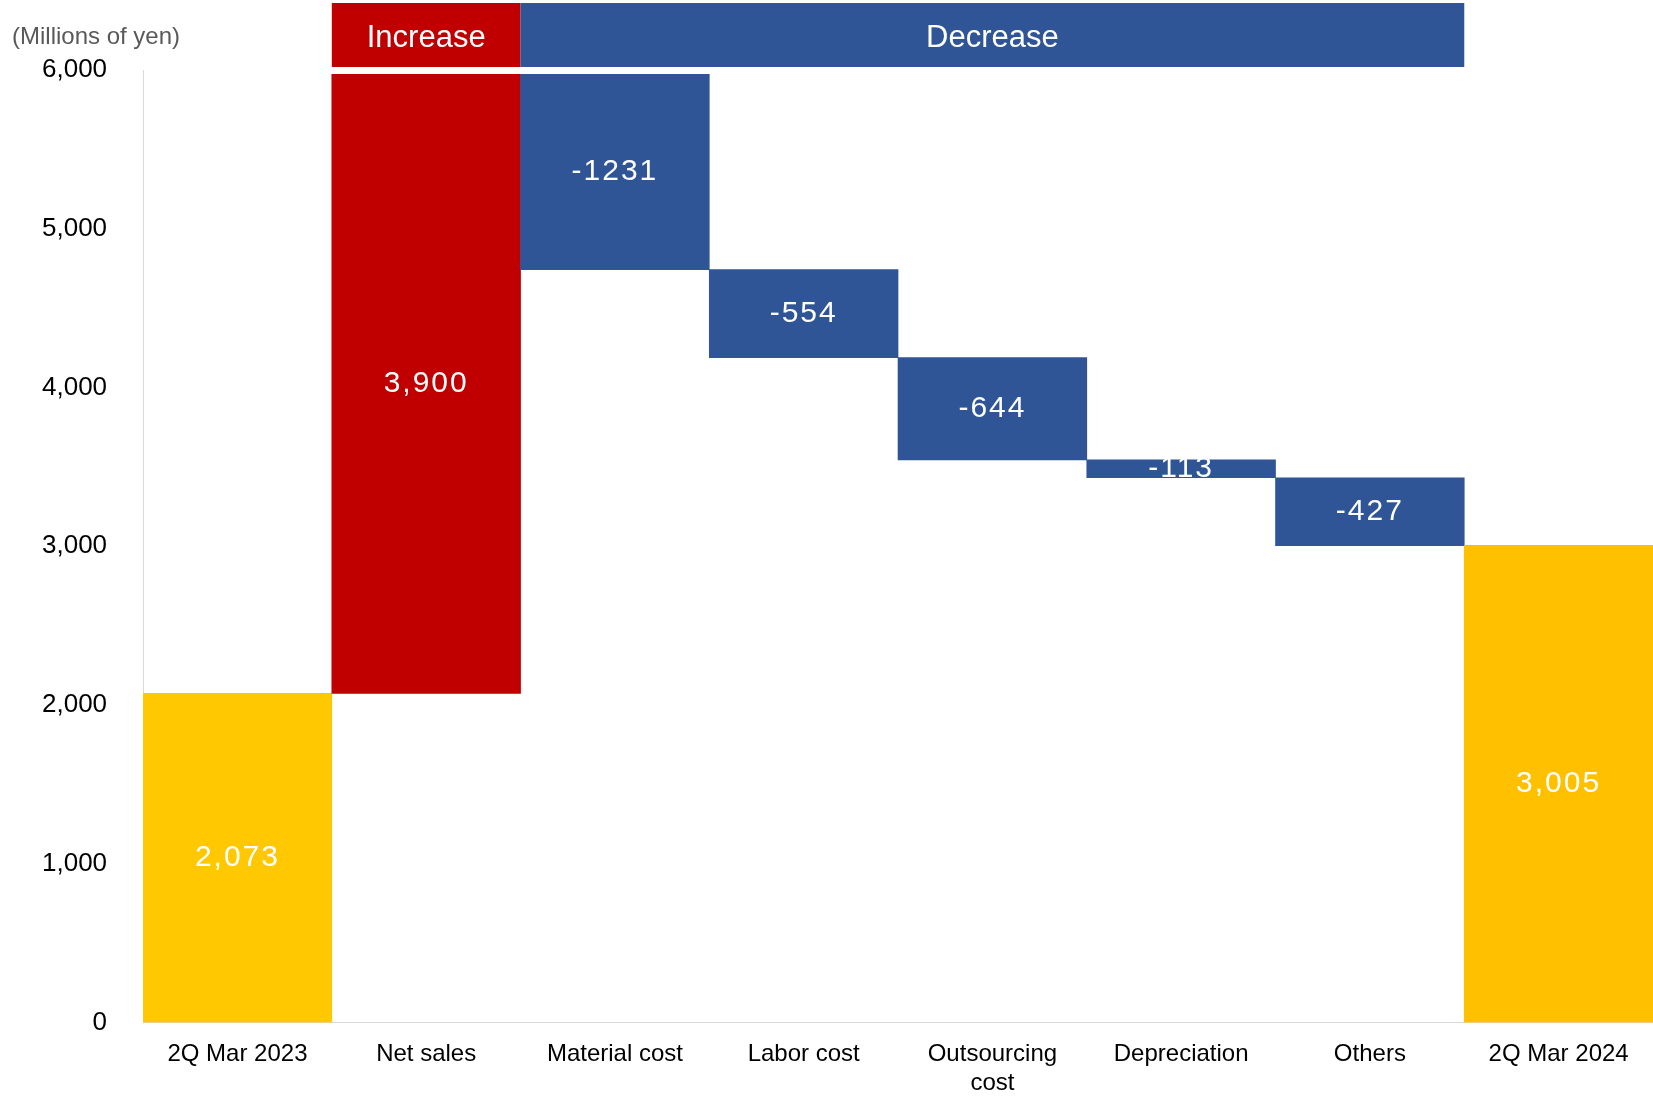 The width and height of the screenshot is (1653, 1120). Describe the element at coordinates (615, 1053) in the screenshot. I see `x-tick-label: Material cost` at that location.